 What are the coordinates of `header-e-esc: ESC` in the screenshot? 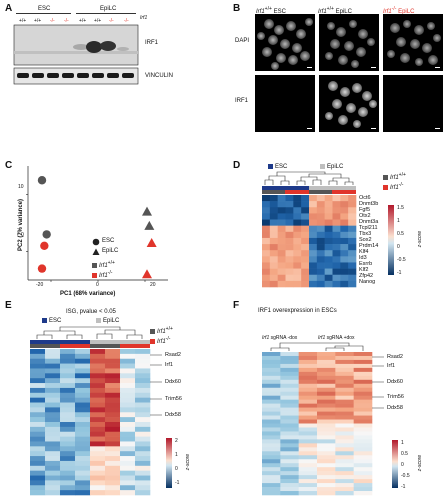 It's located at (51, 321).